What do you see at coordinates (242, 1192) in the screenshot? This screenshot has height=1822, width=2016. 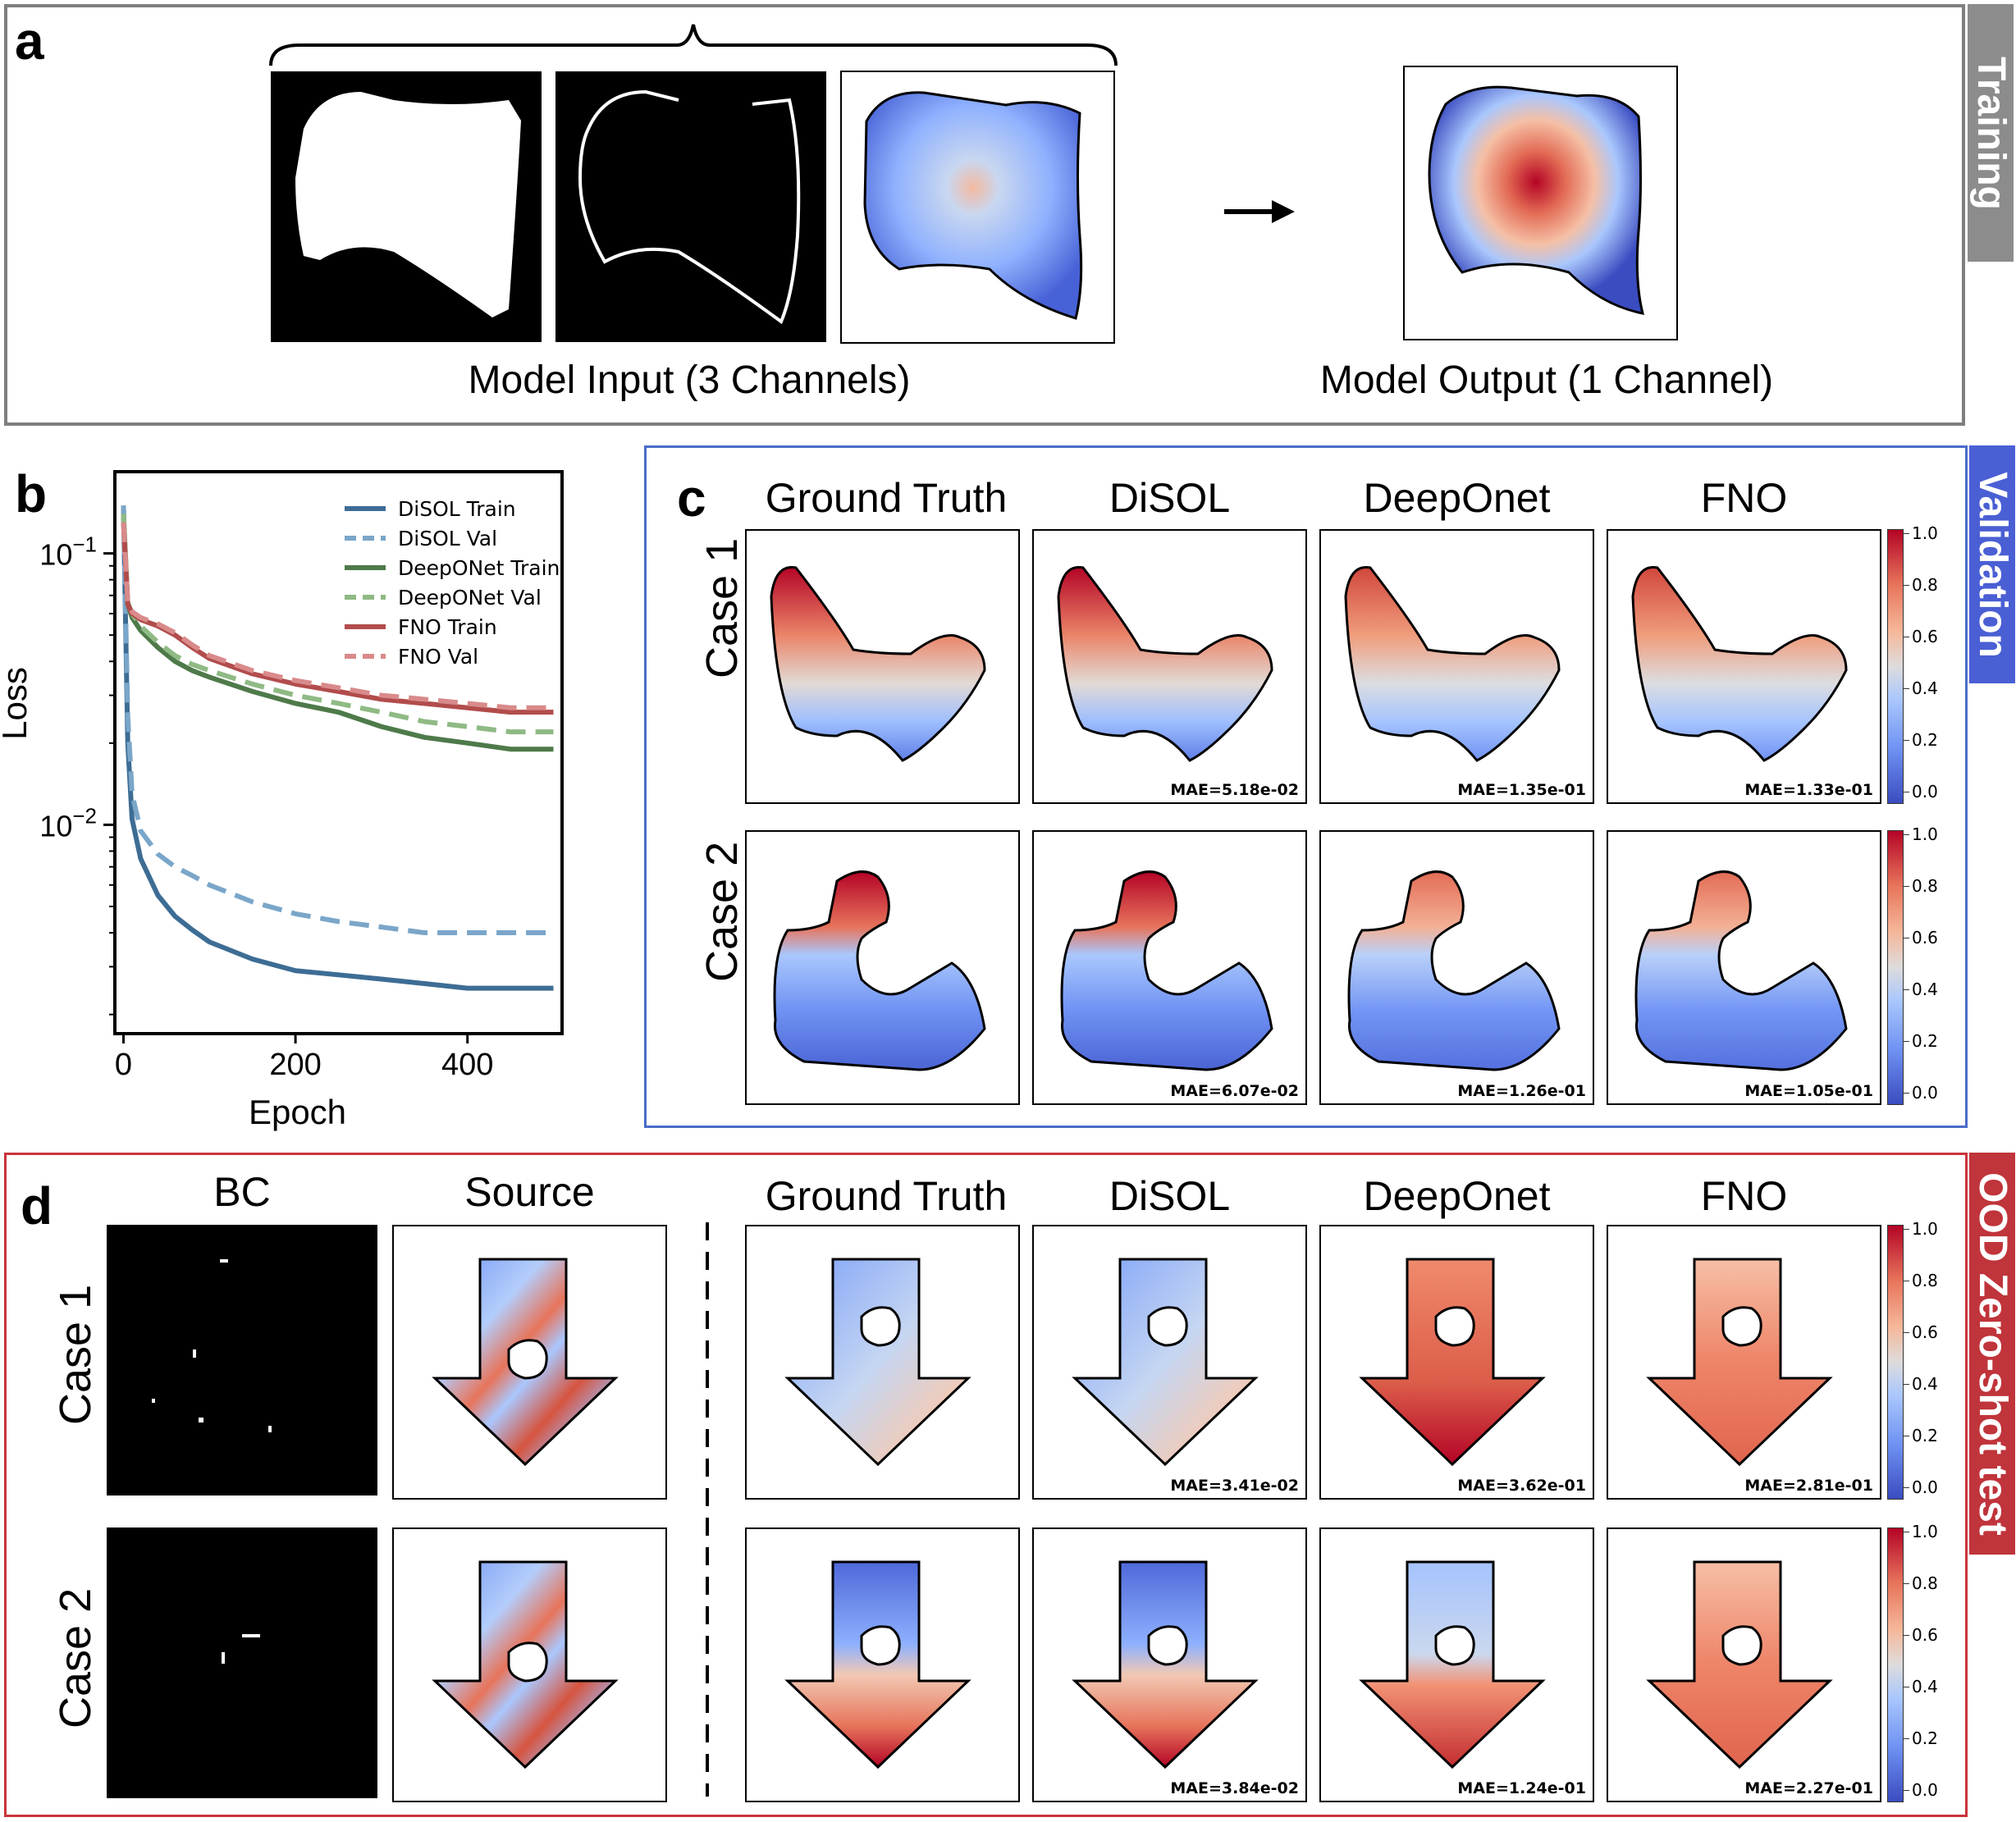 I see `col-bc: BC` at bounding box center [242, 1192].